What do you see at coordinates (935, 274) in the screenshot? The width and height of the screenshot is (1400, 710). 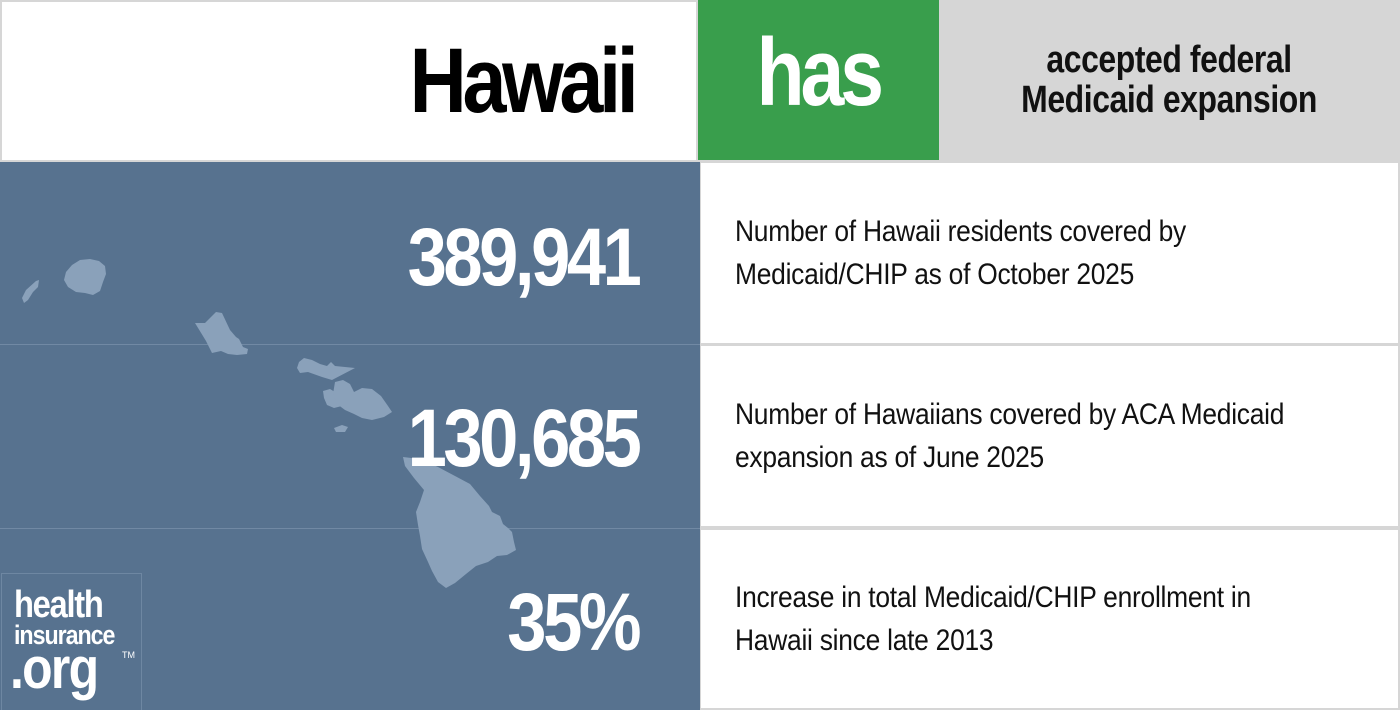 I see `description-line: Medicaid/CHIP as of October 2025` at bounding box center [935, 274].